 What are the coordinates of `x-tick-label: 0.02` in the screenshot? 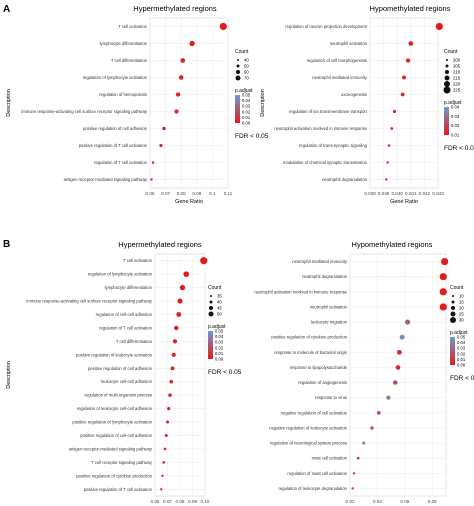 It's located at (350, 501).